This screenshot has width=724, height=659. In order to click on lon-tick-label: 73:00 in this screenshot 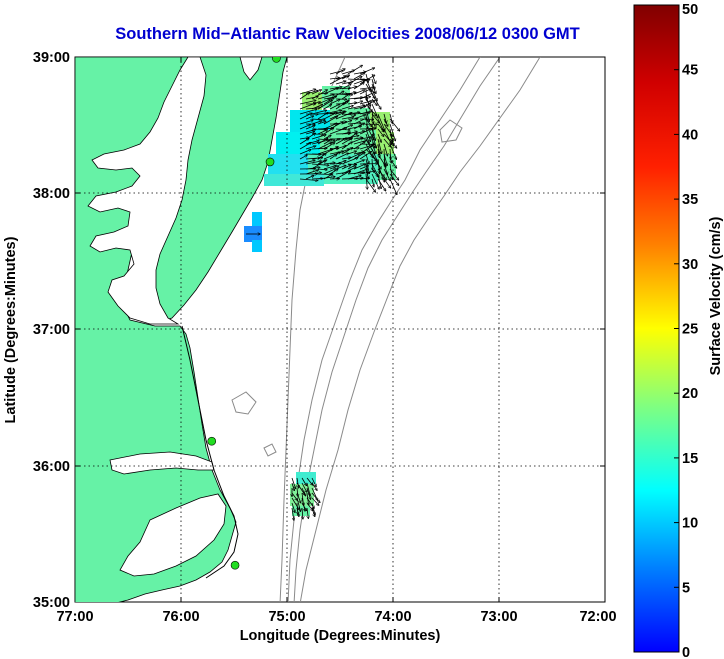, I will do `click(498, 617)`.